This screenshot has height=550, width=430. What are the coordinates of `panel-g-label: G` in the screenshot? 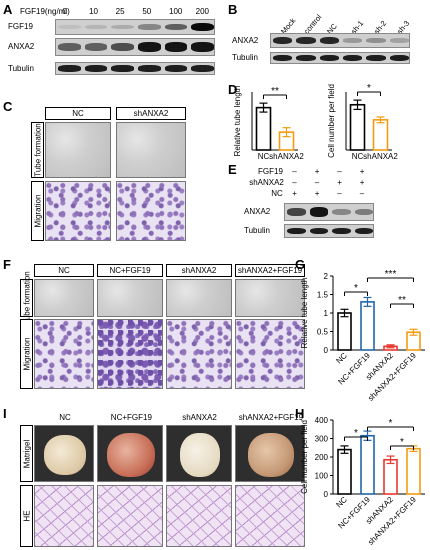 It's located at (300, 264).